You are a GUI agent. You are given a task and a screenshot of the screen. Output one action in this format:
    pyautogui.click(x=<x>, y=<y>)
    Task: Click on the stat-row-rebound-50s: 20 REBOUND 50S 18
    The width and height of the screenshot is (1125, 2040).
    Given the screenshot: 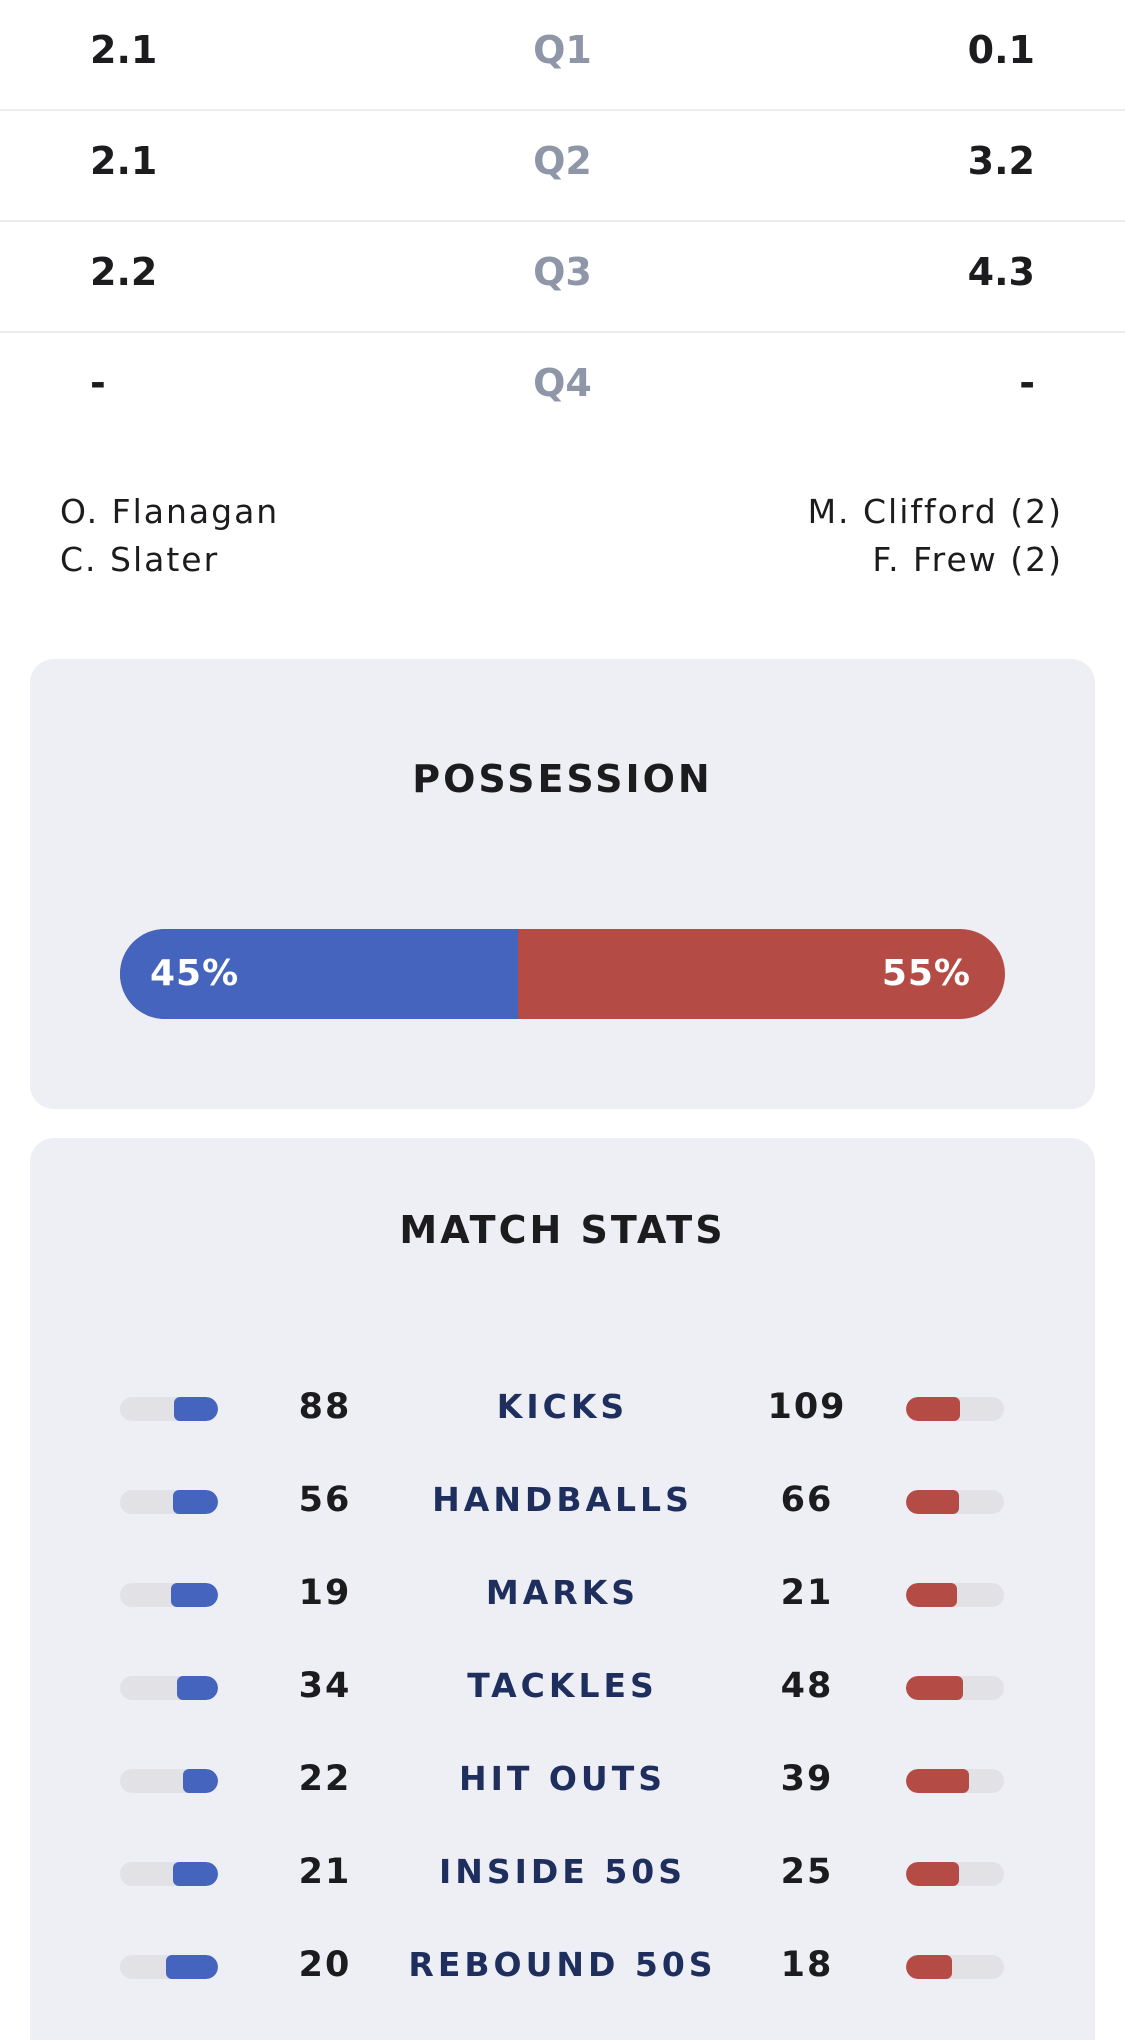 What is the action you would take?
    pyautogui.click(x=562, y=1979)
    